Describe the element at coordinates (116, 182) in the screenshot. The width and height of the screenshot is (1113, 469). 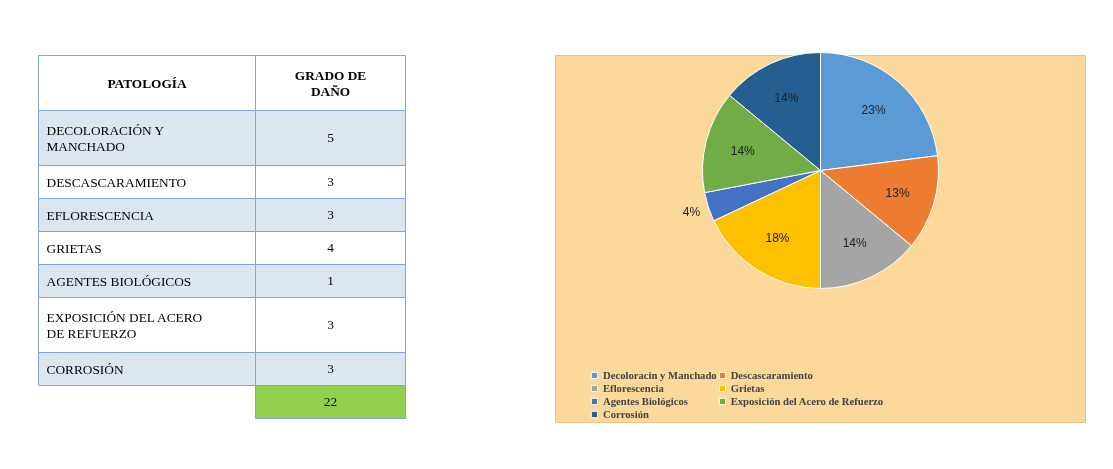
I see `category-label: DESCASCARAMIENTO` at that location.